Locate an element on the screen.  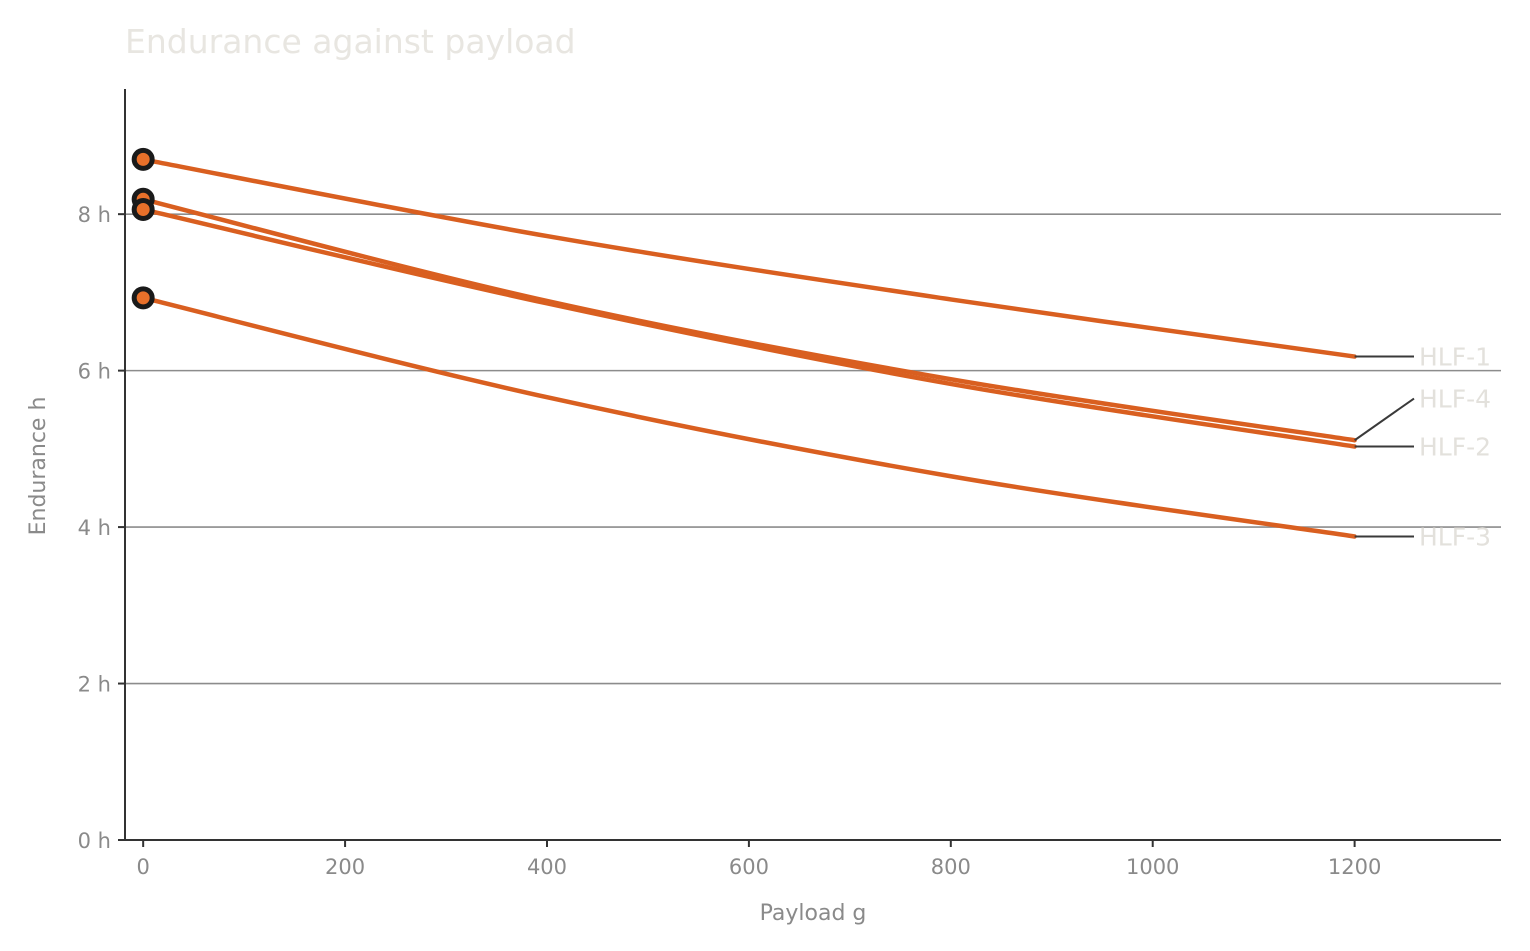
series-end-label-HLF-2: HLF-2 is located at coordinates (1455, 447).